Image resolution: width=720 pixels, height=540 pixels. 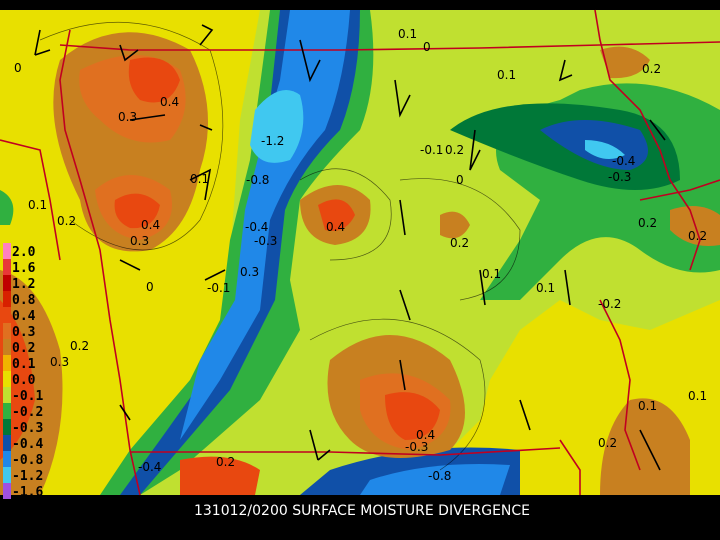 I want to click on legend-label: 1.2, so click(x=23, y=284).